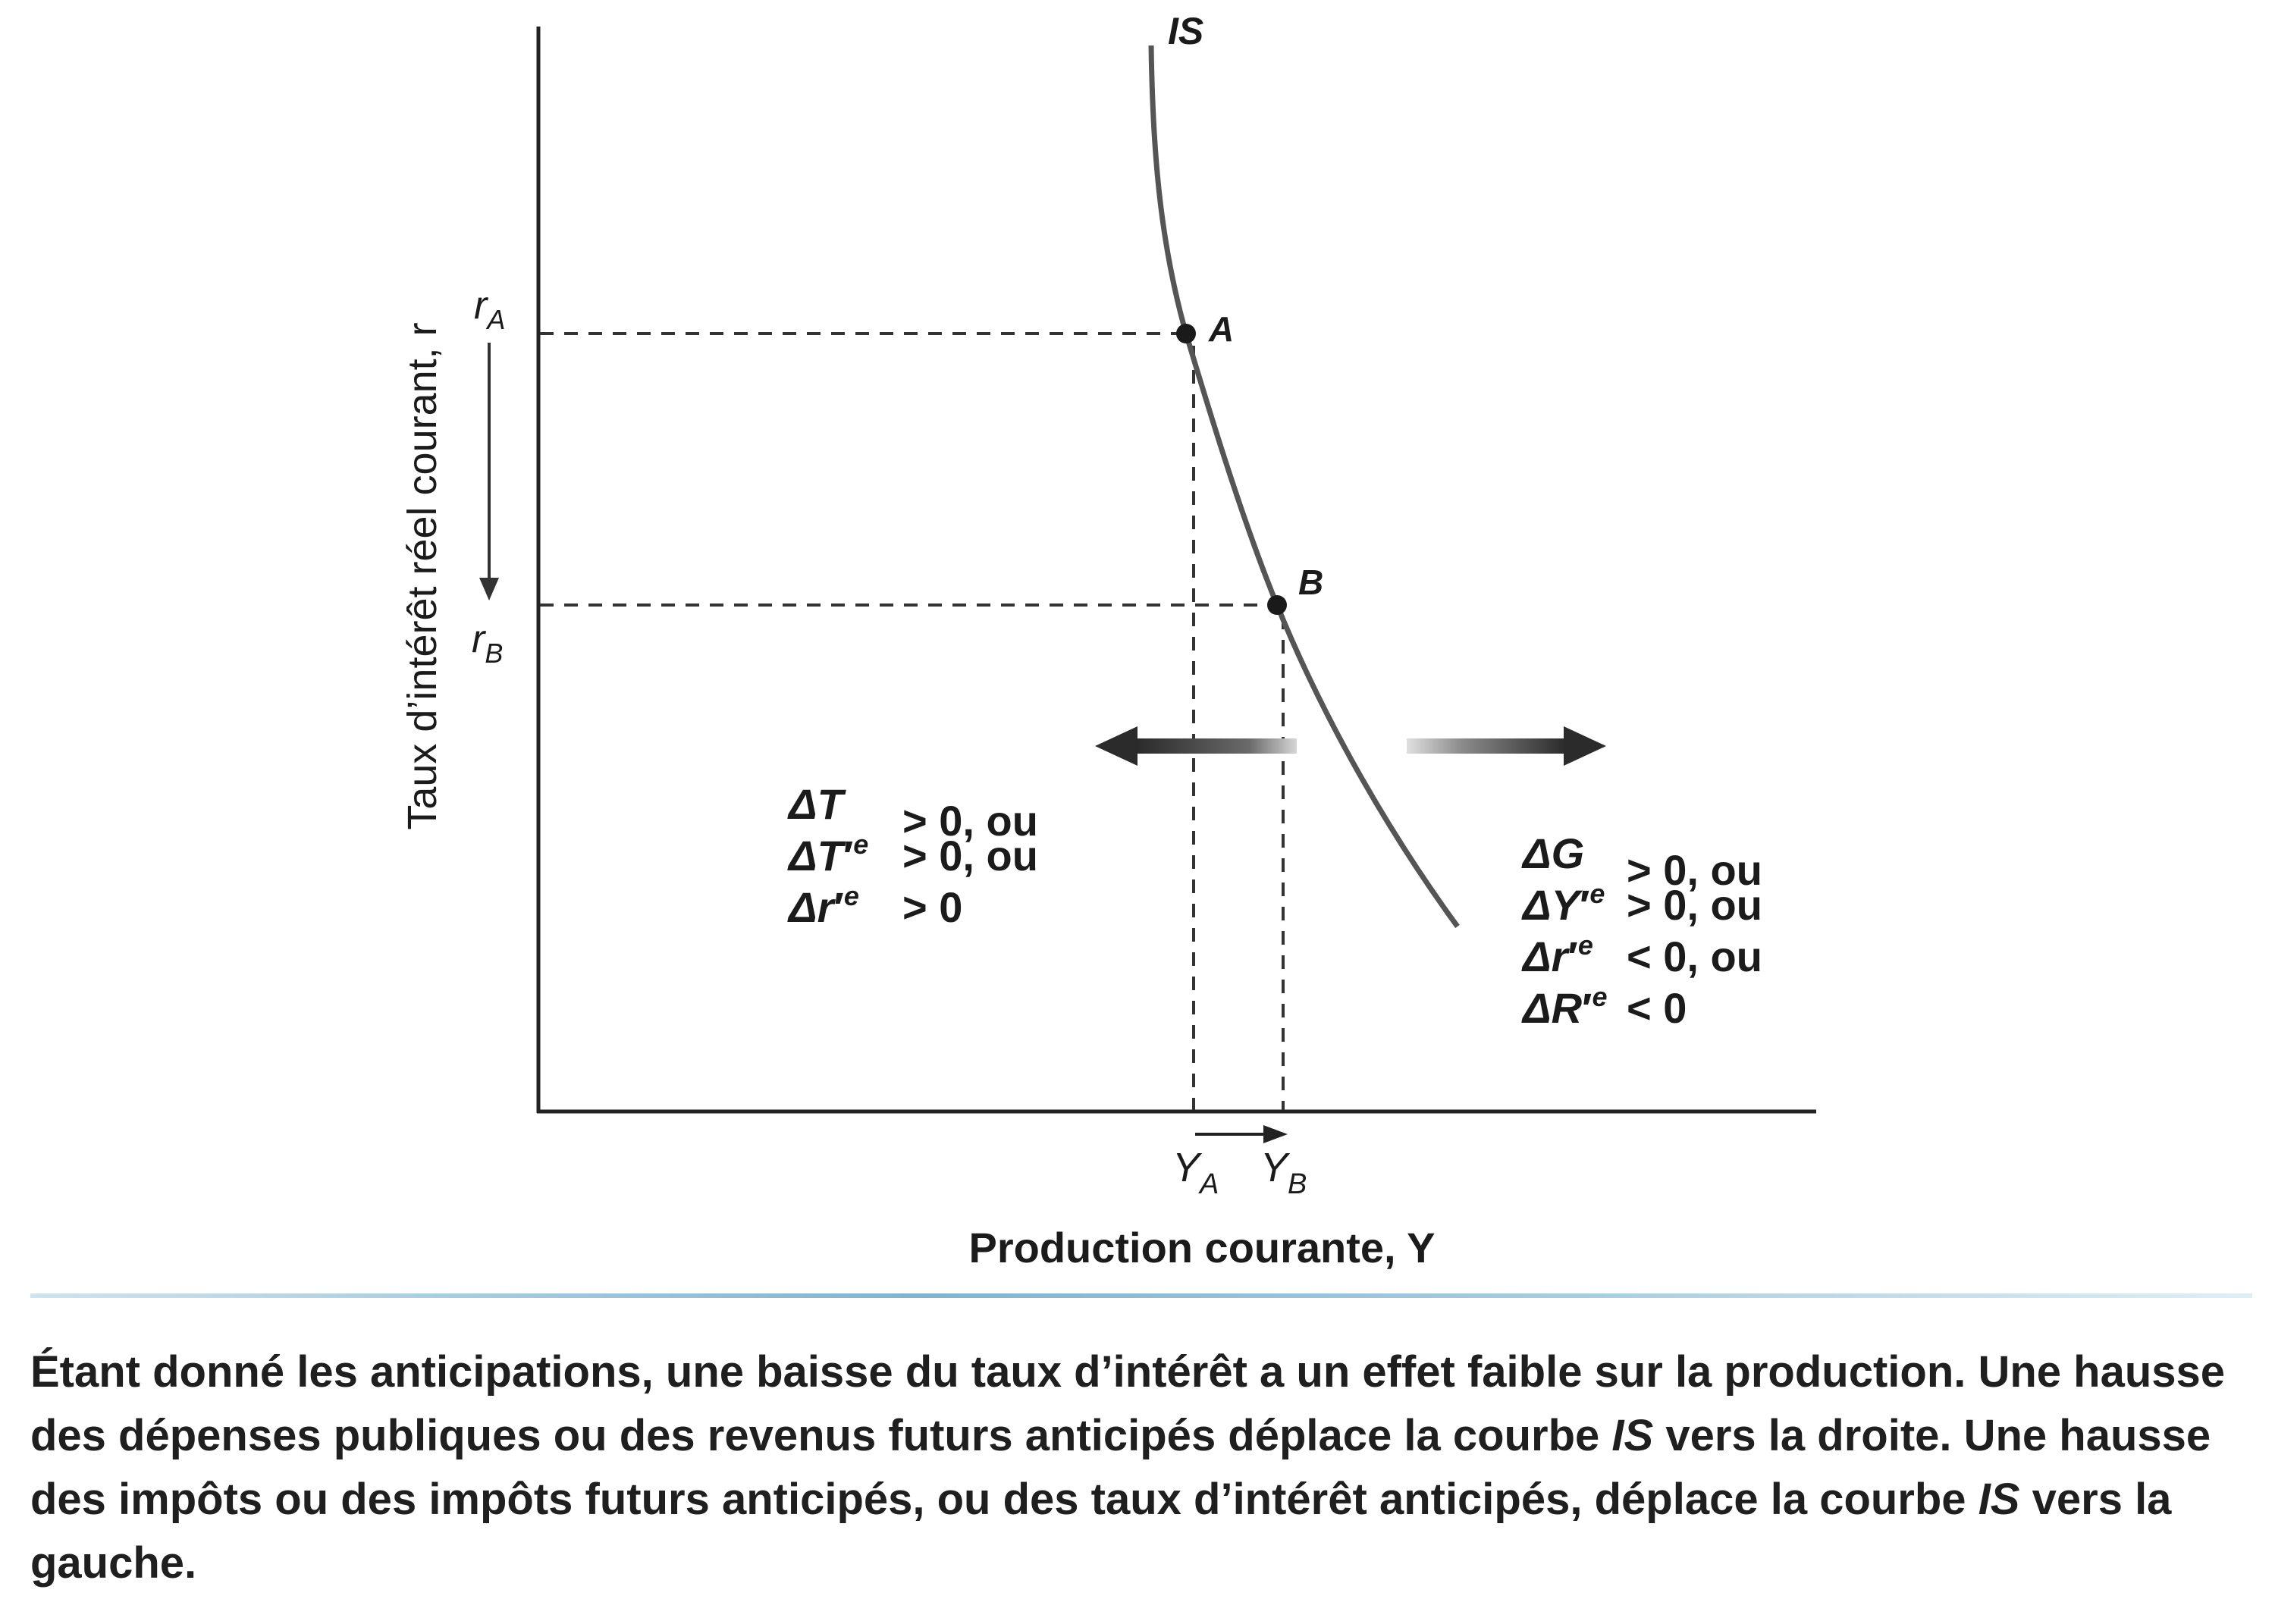  Describe the element at coordinates (489, 309) in the screenshot. I see `r-a-label: rA` at that location.